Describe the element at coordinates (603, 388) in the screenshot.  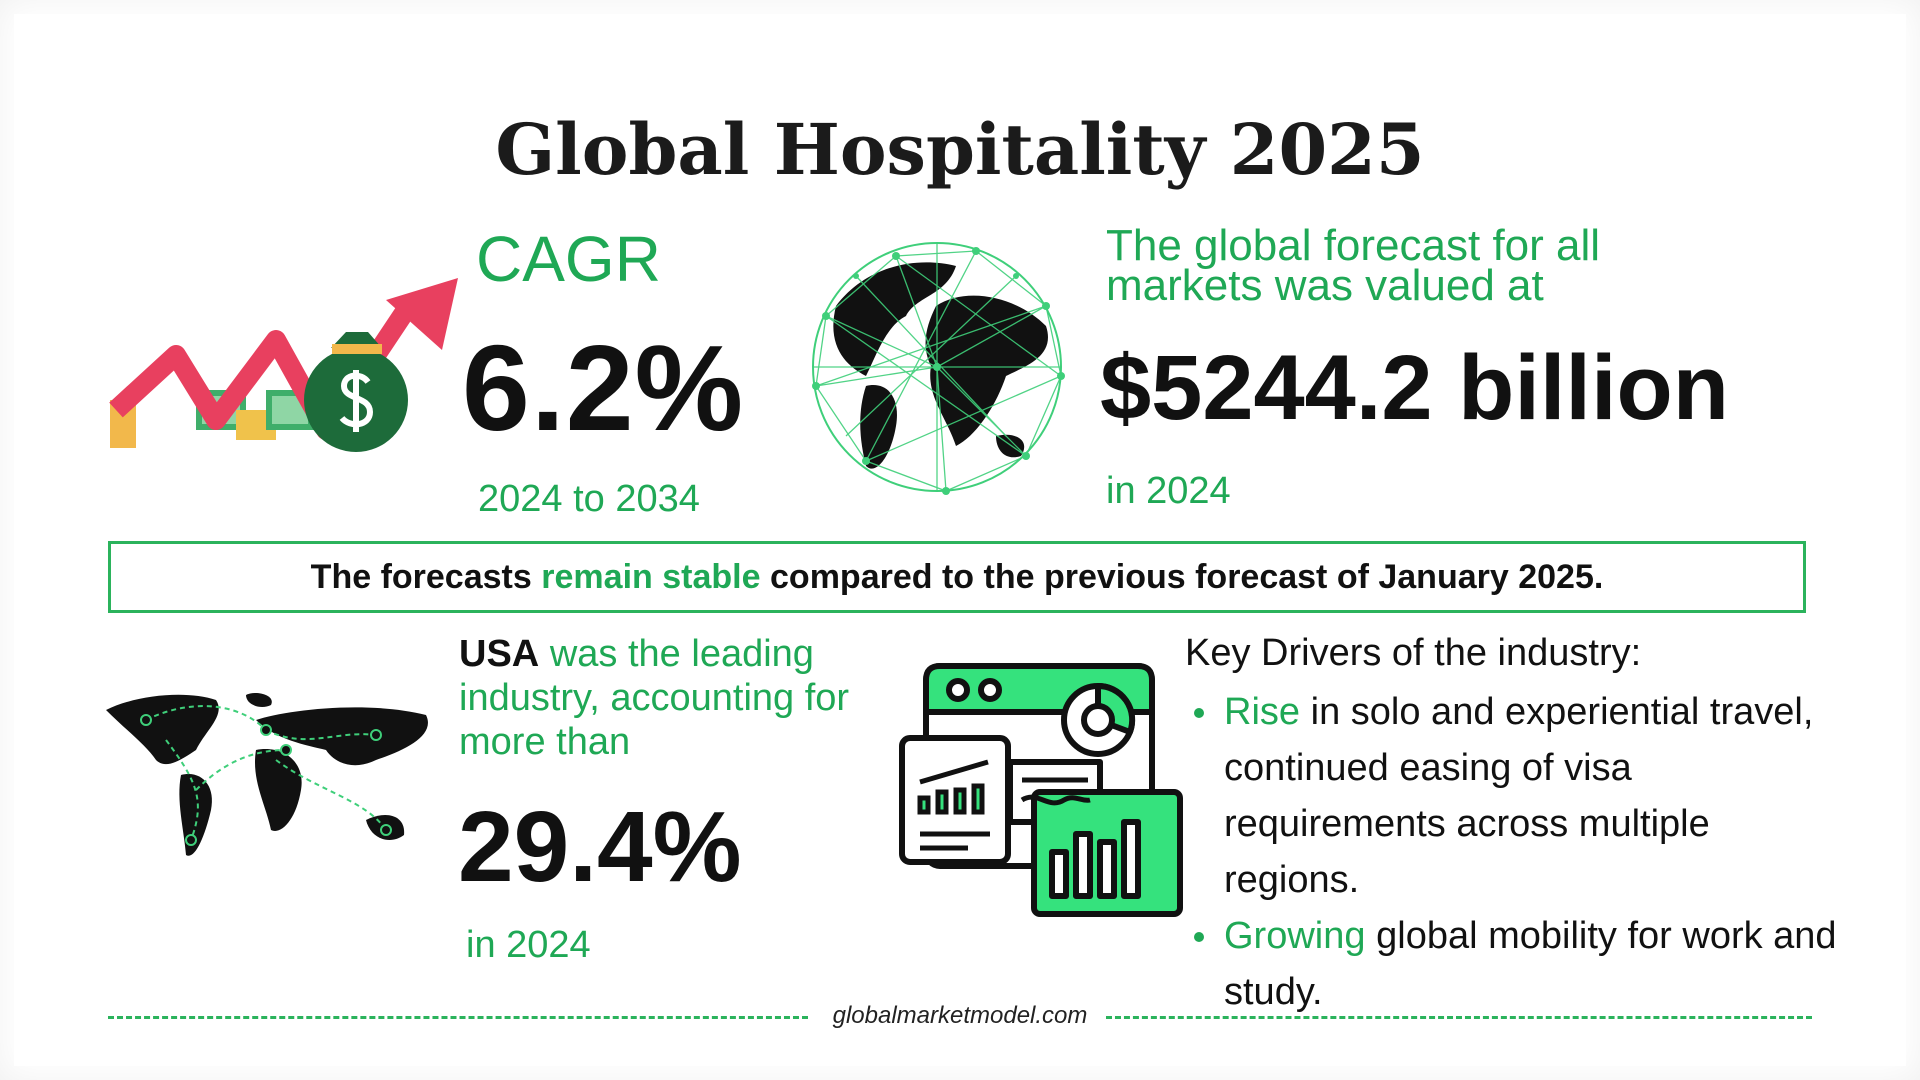
I see `cagr-value: 6.2%` at that location.